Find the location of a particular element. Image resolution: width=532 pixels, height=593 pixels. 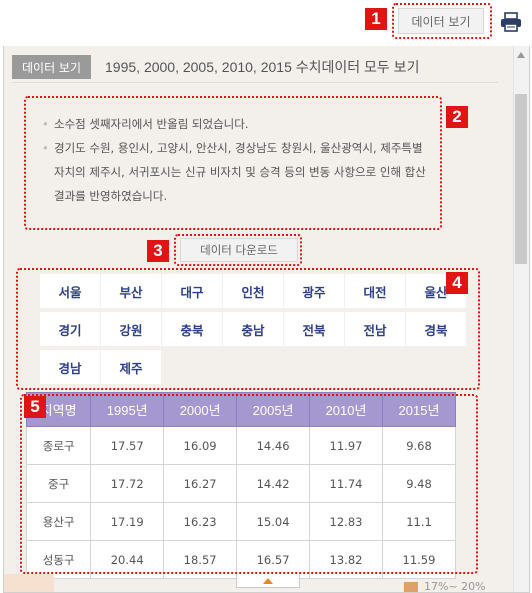

region-button: 광주 is located at coordinates (314, 291).